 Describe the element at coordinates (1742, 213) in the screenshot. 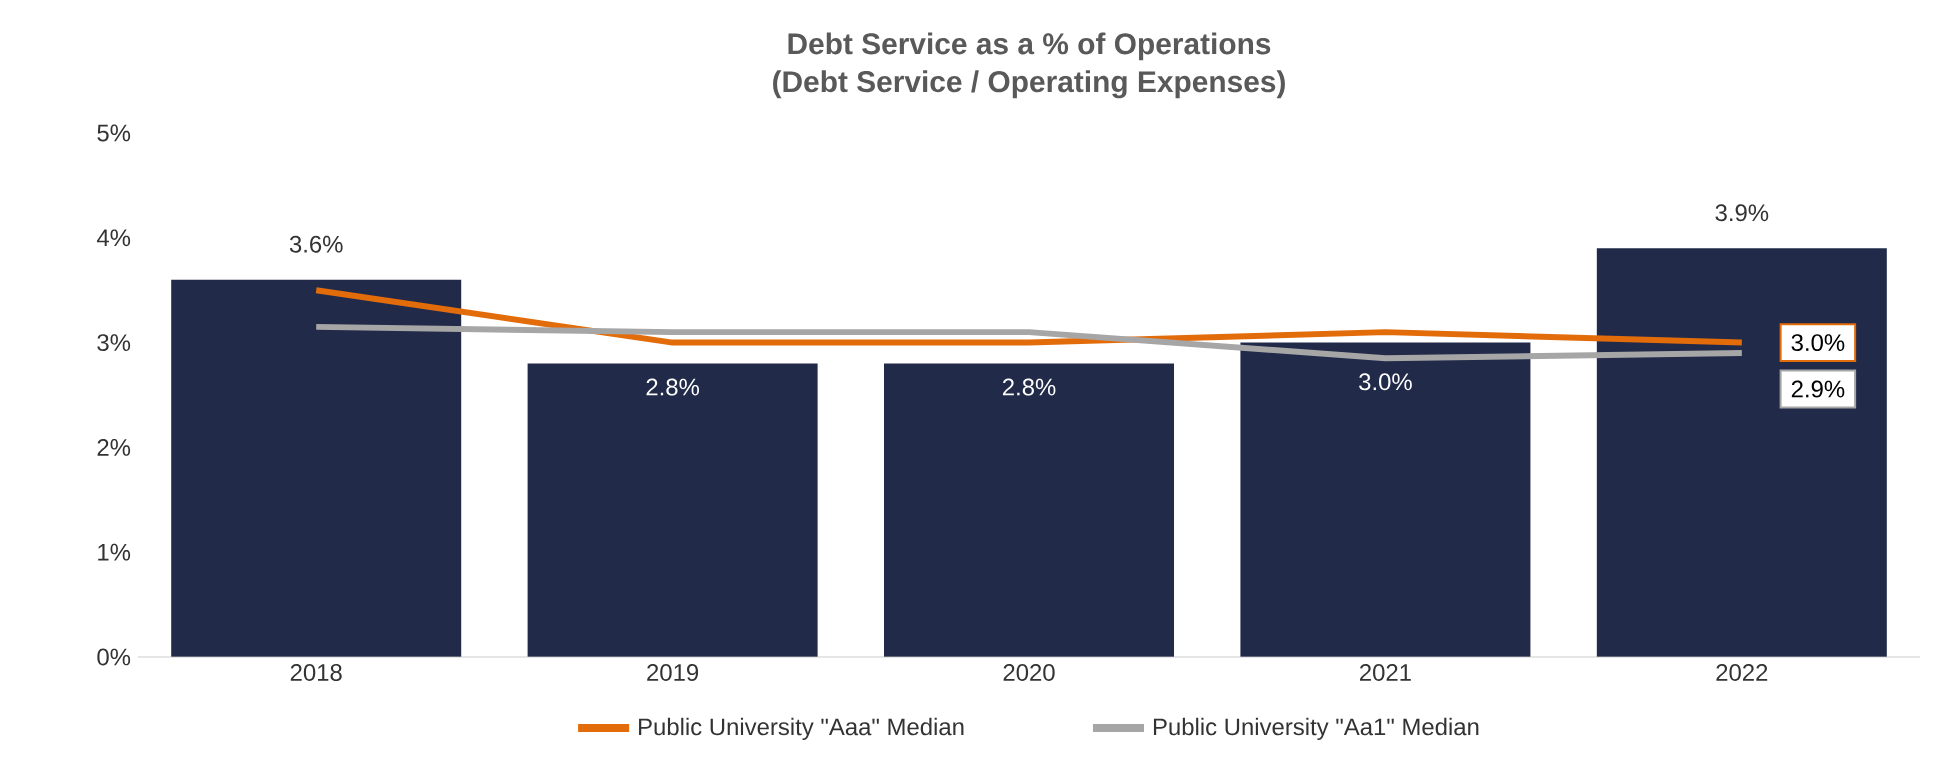

I see `data-label: 3.9%` at that location.